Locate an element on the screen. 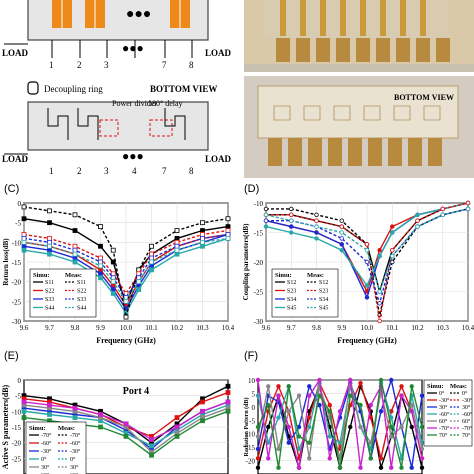 This screenshot has width=474, height=474. y-tick-label: 0 is located at coordinates (20, 381).